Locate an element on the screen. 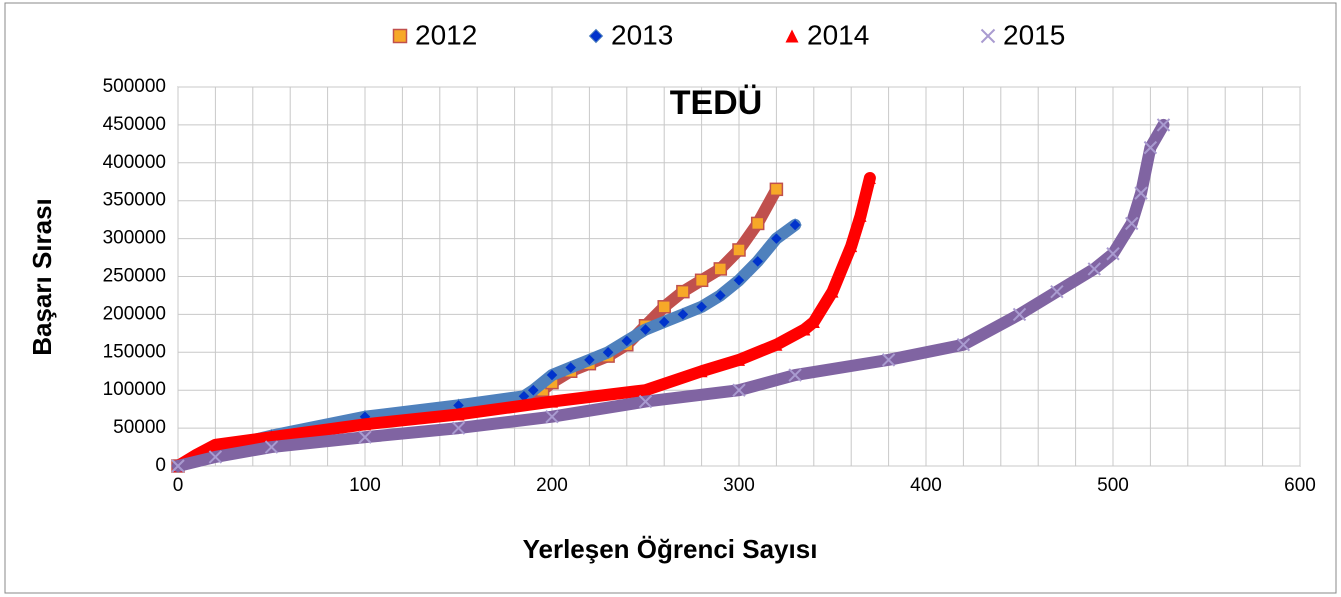  x-axis-label: Yerleşen Öğrenci Sayısı is located at coordinates (670, 549).